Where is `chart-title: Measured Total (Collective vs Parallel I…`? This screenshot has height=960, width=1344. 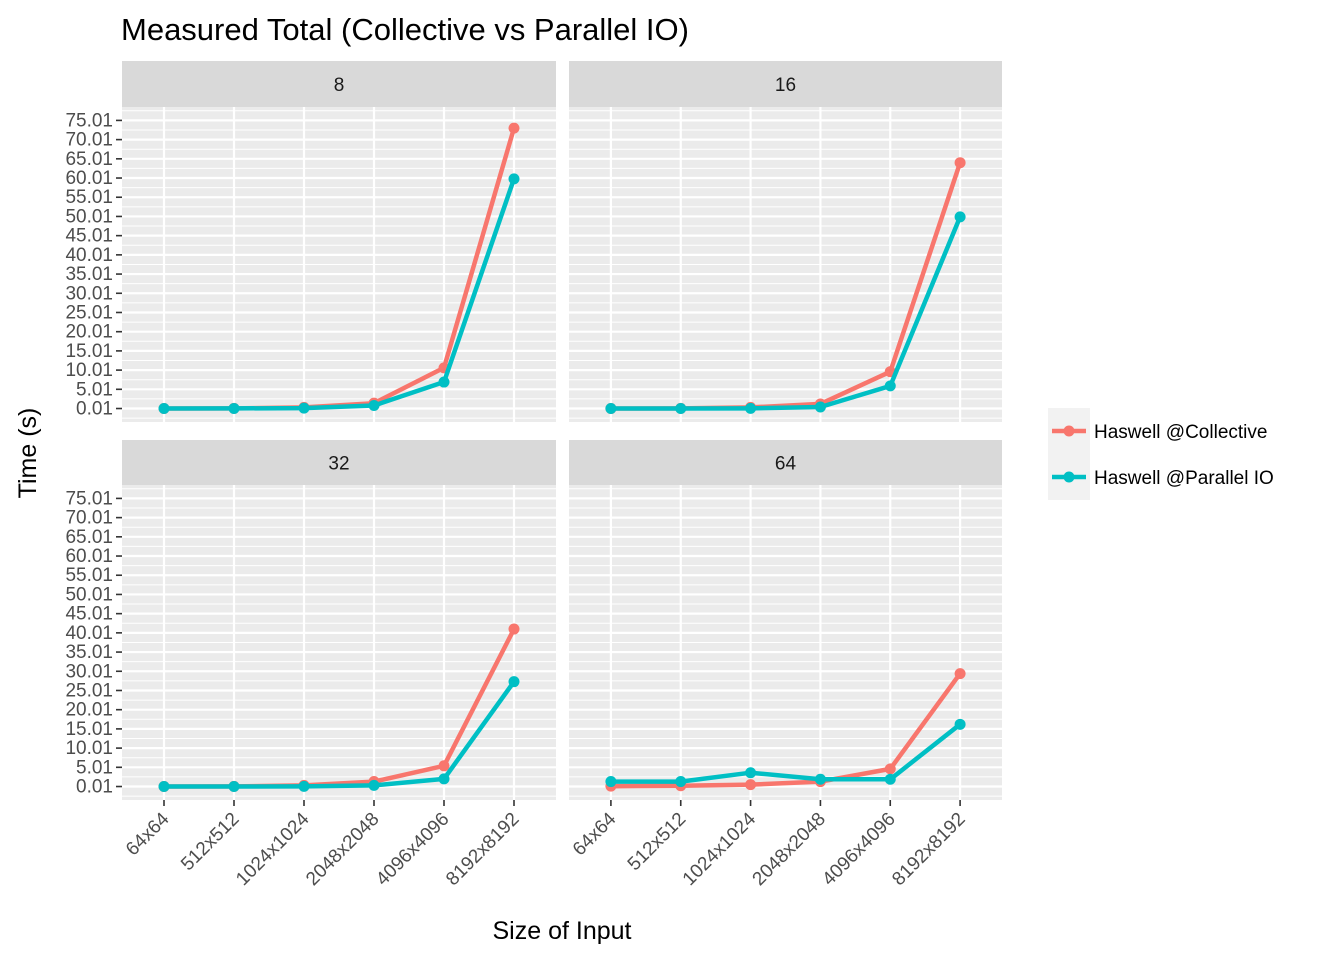
chart-title: Measured Total (Collective vs Parallel I… is located at coordinates (405, 29).